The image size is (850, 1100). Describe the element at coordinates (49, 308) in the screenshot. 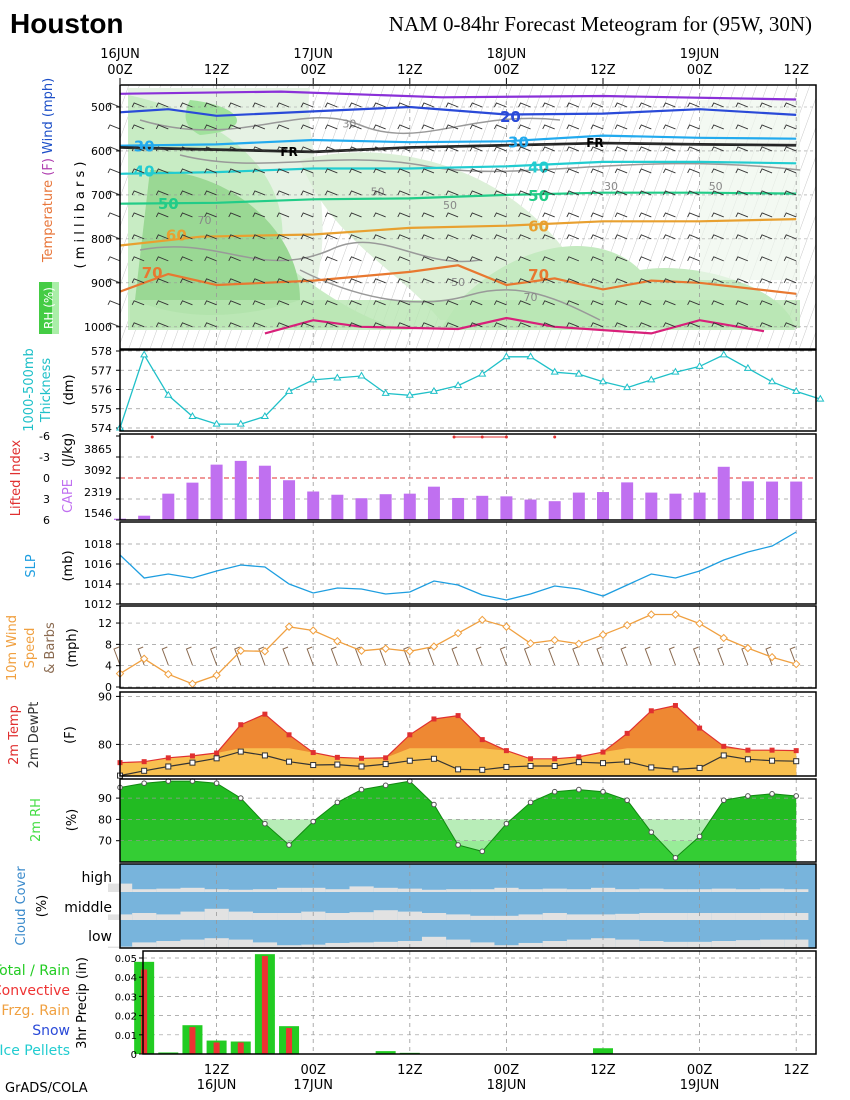

I see `rh-legend-label: RH (%)` at that location.